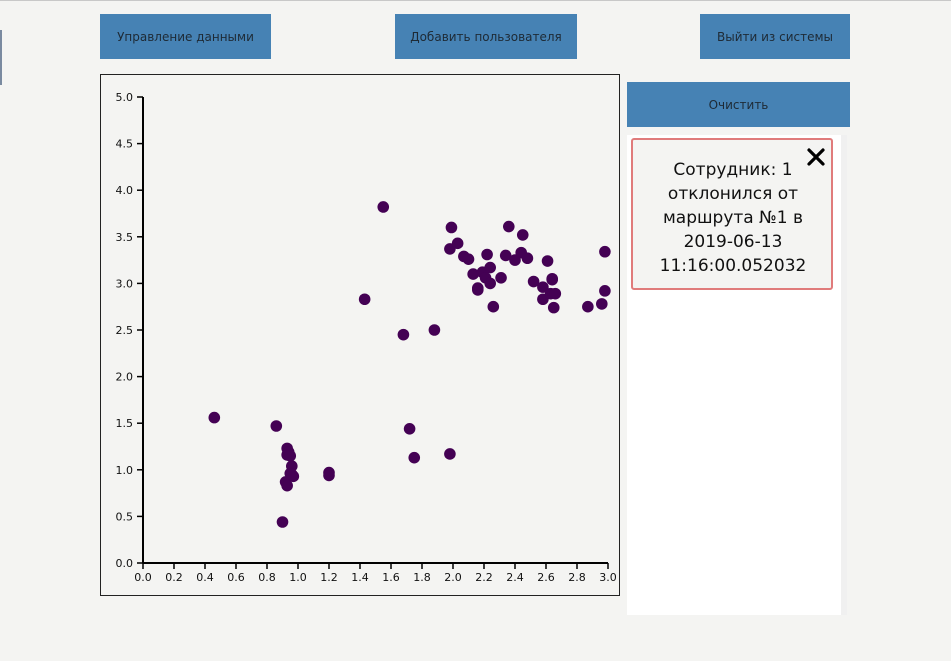 The width and height of the screenshot is (951, 661). Describe the element at coordinates (486, 36) in the screenshot. I see `add-user-button: Добавить пользователя` at that location.